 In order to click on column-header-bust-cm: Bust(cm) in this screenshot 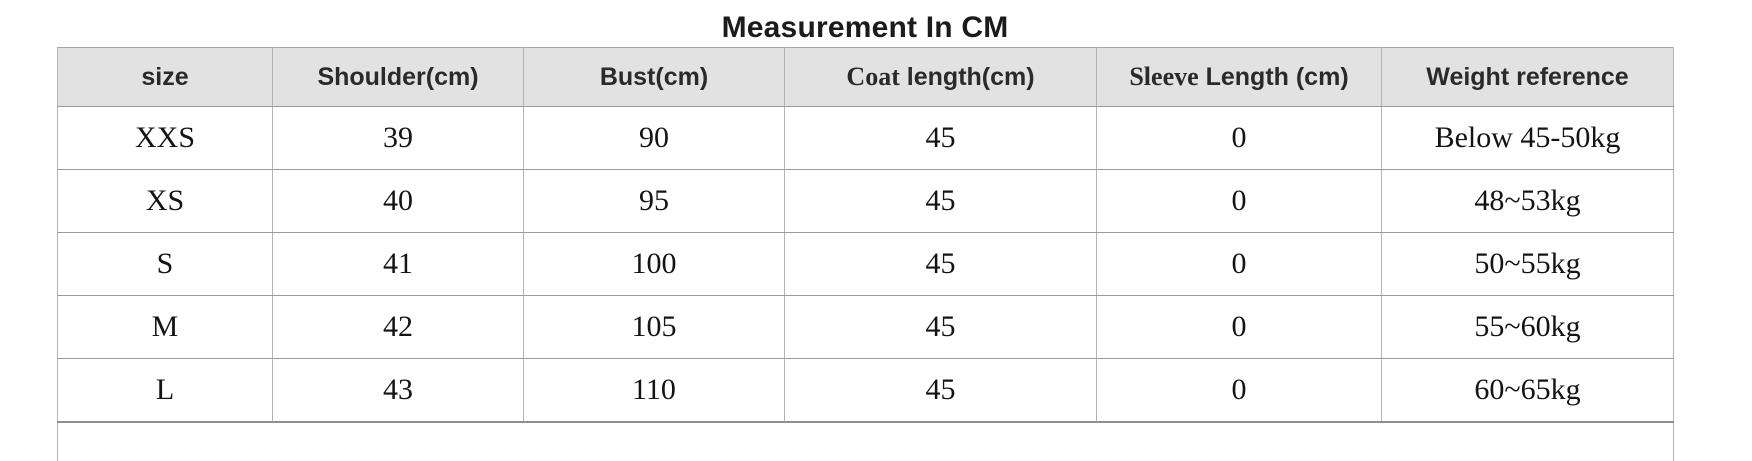, I will do `click(654, 77)`.